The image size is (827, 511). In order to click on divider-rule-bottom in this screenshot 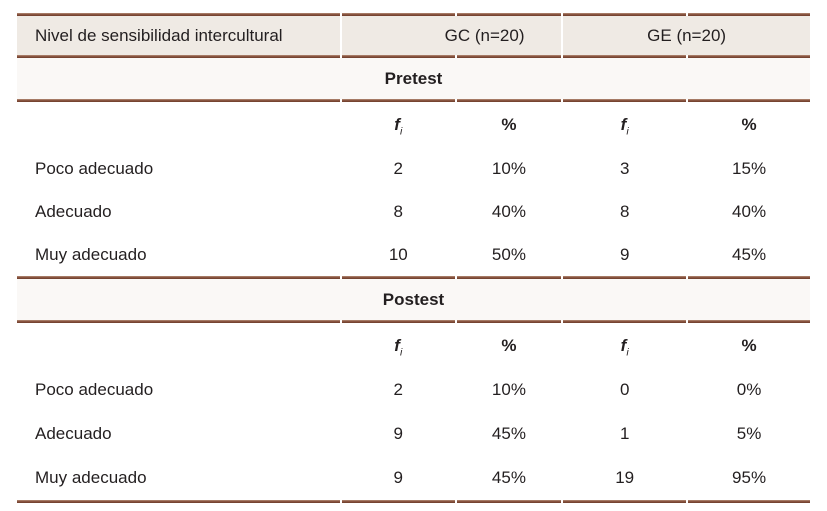, I will do `click(413, 501)`.